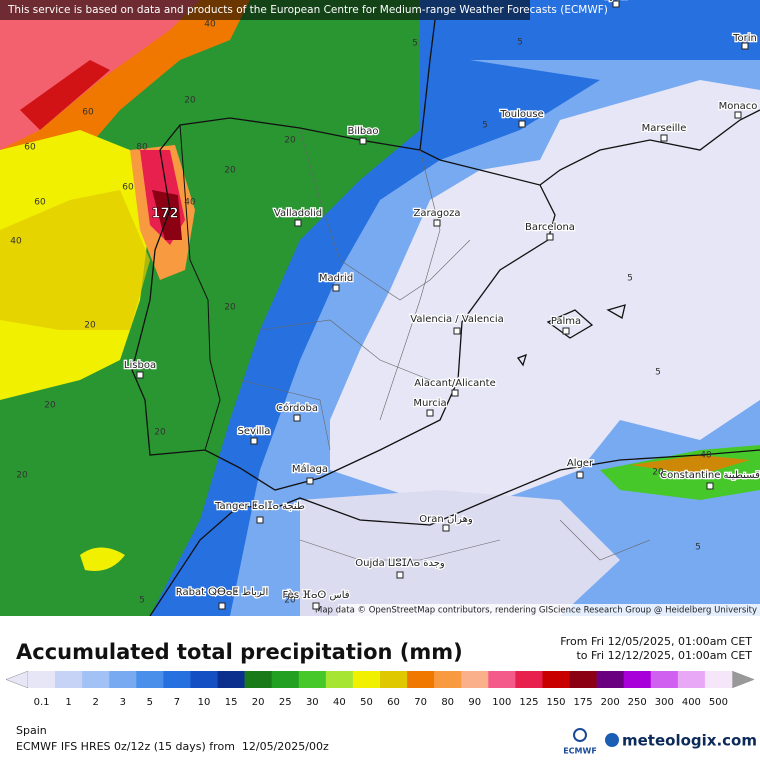 This screenshot has width=760, height=760. I want to click on legend-value: 20, so click(258, 702).